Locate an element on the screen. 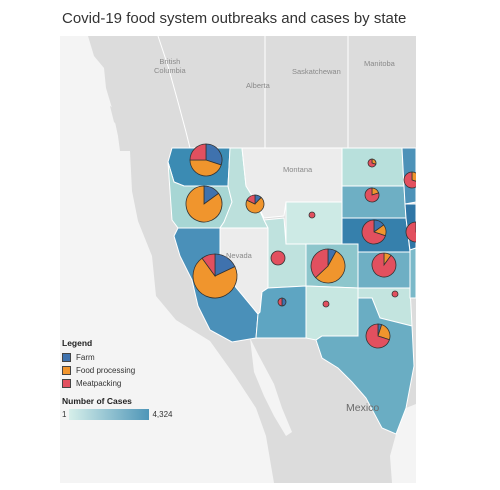 This screenshot has height=490, width=500. label-british-columbia: British Columbia is located at coordinates (170, 66).